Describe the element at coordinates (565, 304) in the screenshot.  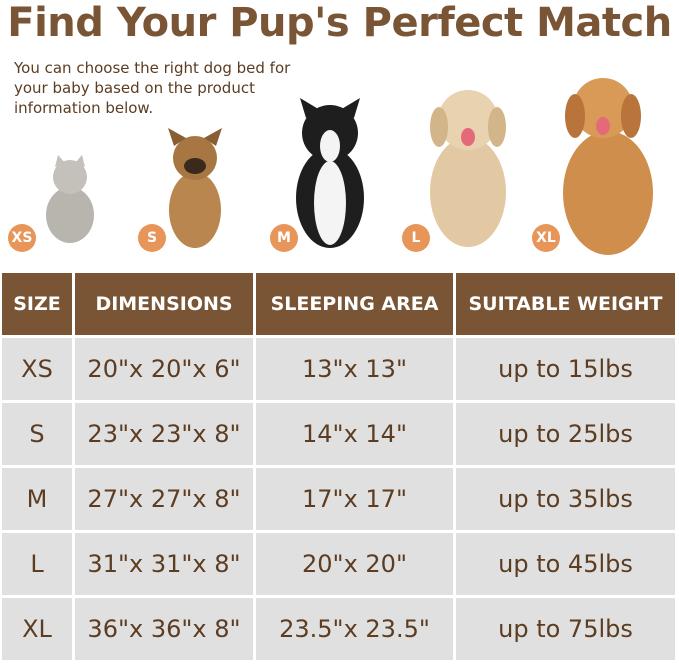
I see `header-suitable-weight: SUITABLE WEIGHT` at that location.